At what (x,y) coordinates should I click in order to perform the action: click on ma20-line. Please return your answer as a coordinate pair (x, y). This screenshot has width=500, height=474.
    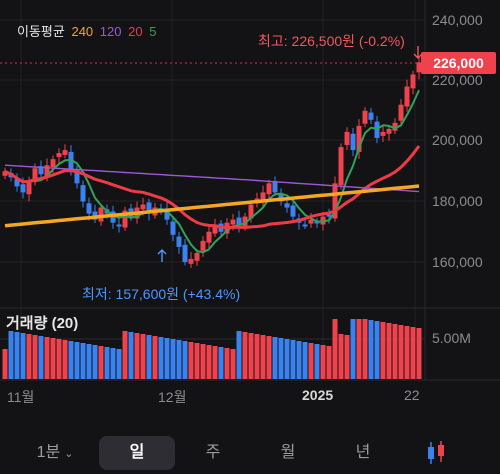
    Looking at the image, I should click on (212, 187).